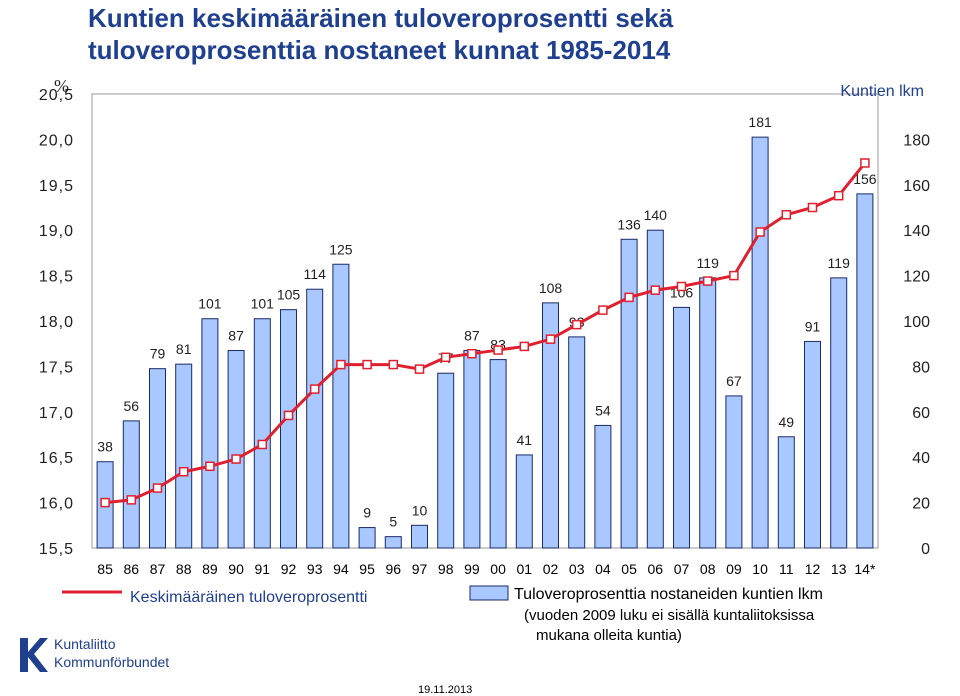 The height and width of the screenshot is (696, 960). Describe the element at coordinates (105, 569) in the screenshot. I see `x-axis-tick-label: 85` at that location.